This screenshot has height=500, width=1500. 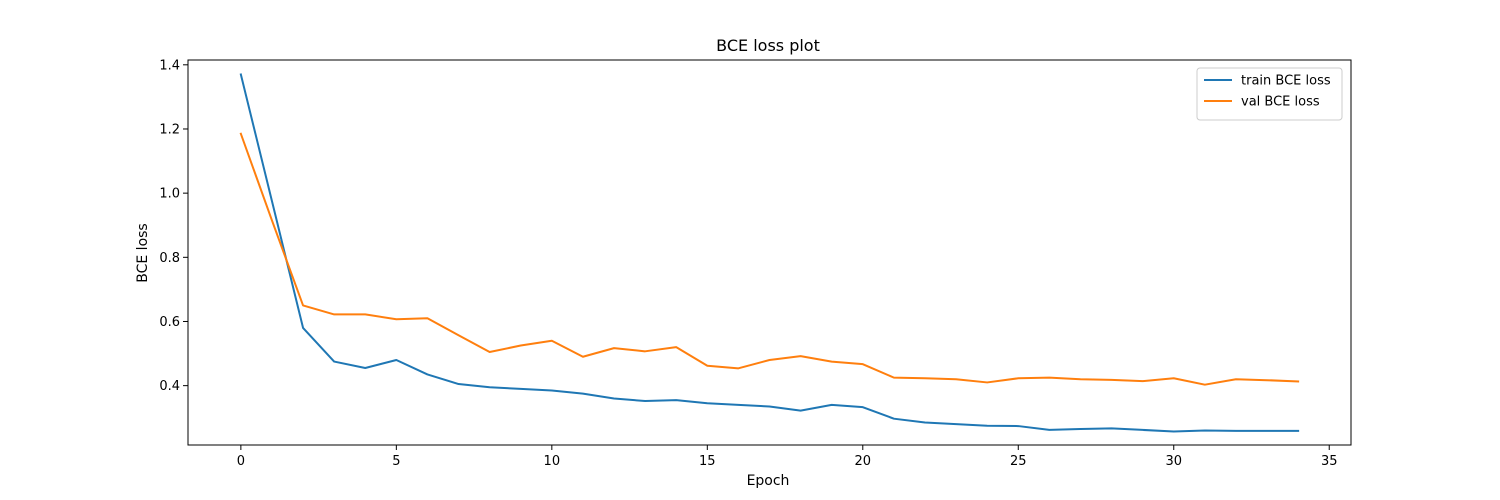 What do you see at coordinates (241, 461) in the screenshot?
I see `x-tick-label: 0` at bounding box center [241, 461].